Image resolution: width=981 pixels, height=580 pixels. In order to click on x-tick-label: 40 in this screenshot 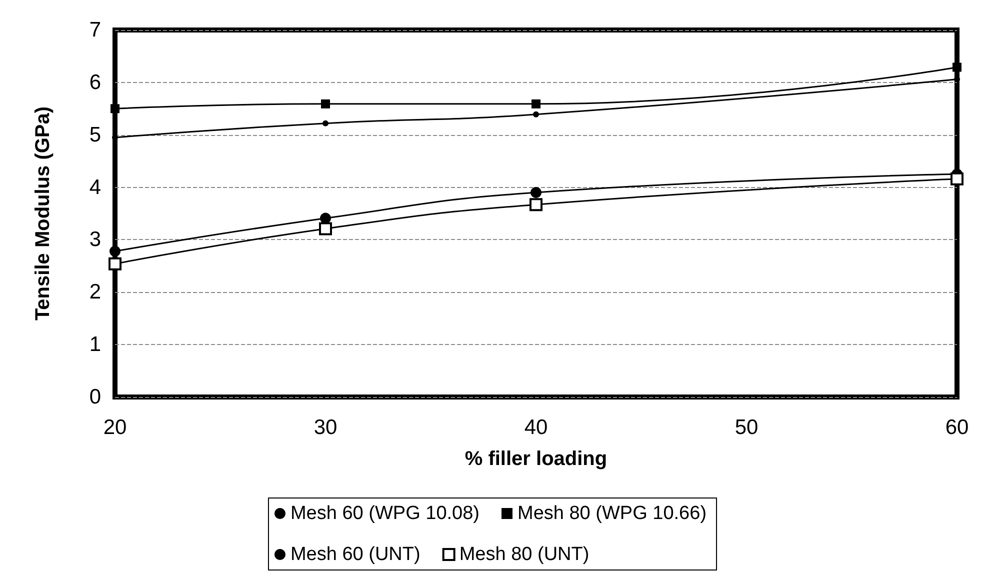, I will do `click(536, 427)`.